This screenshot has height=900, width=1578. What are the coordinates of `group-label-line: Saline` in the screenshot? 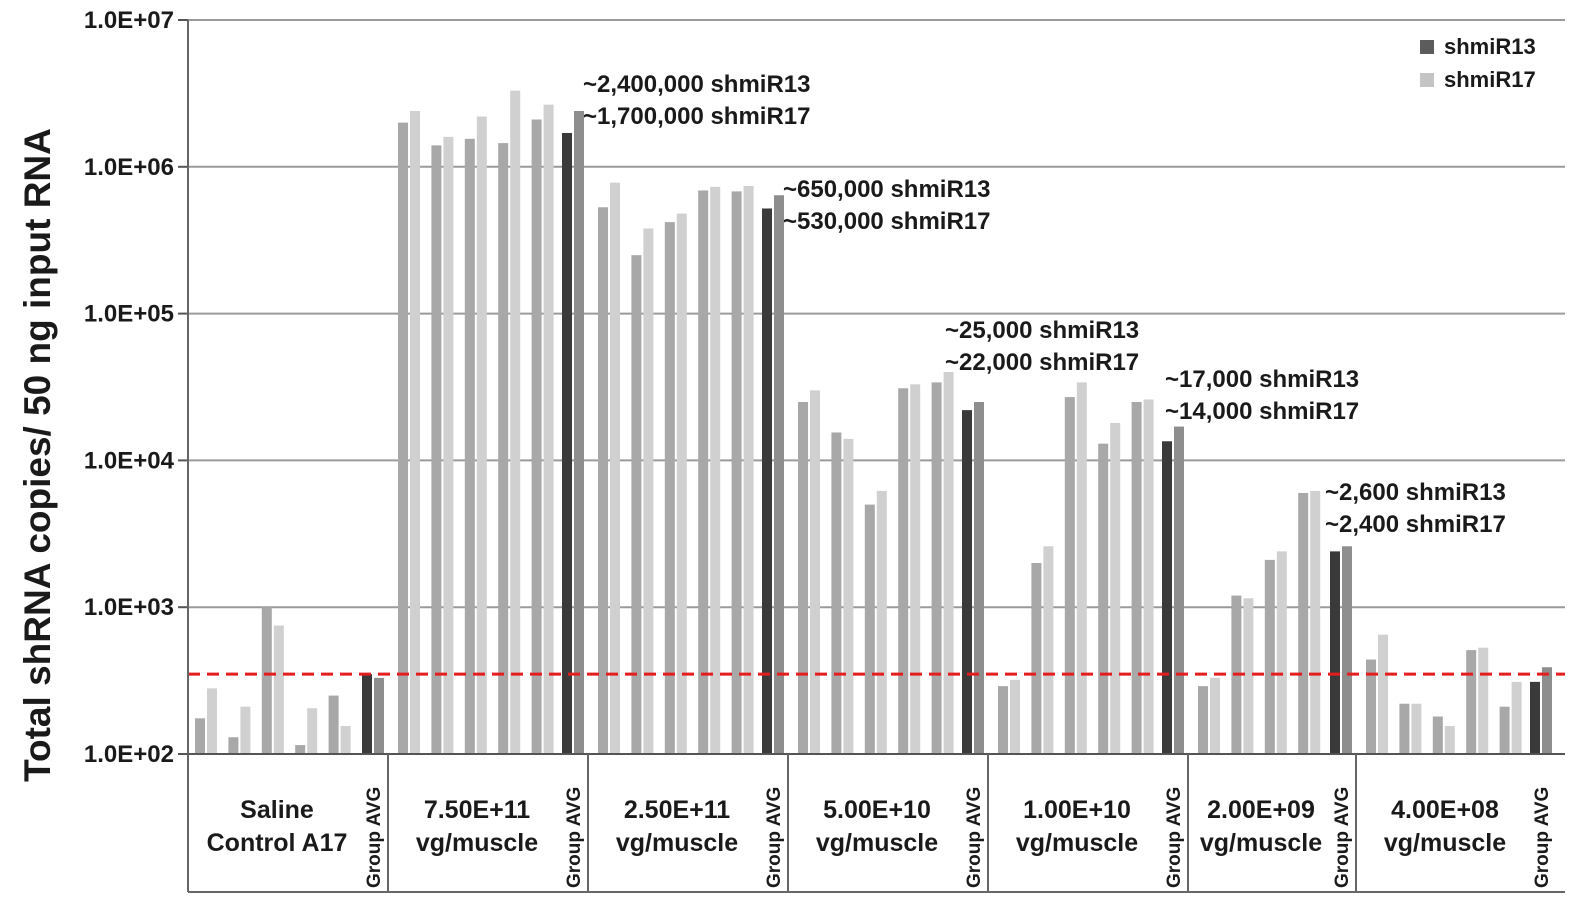 It's located at (277, 810).